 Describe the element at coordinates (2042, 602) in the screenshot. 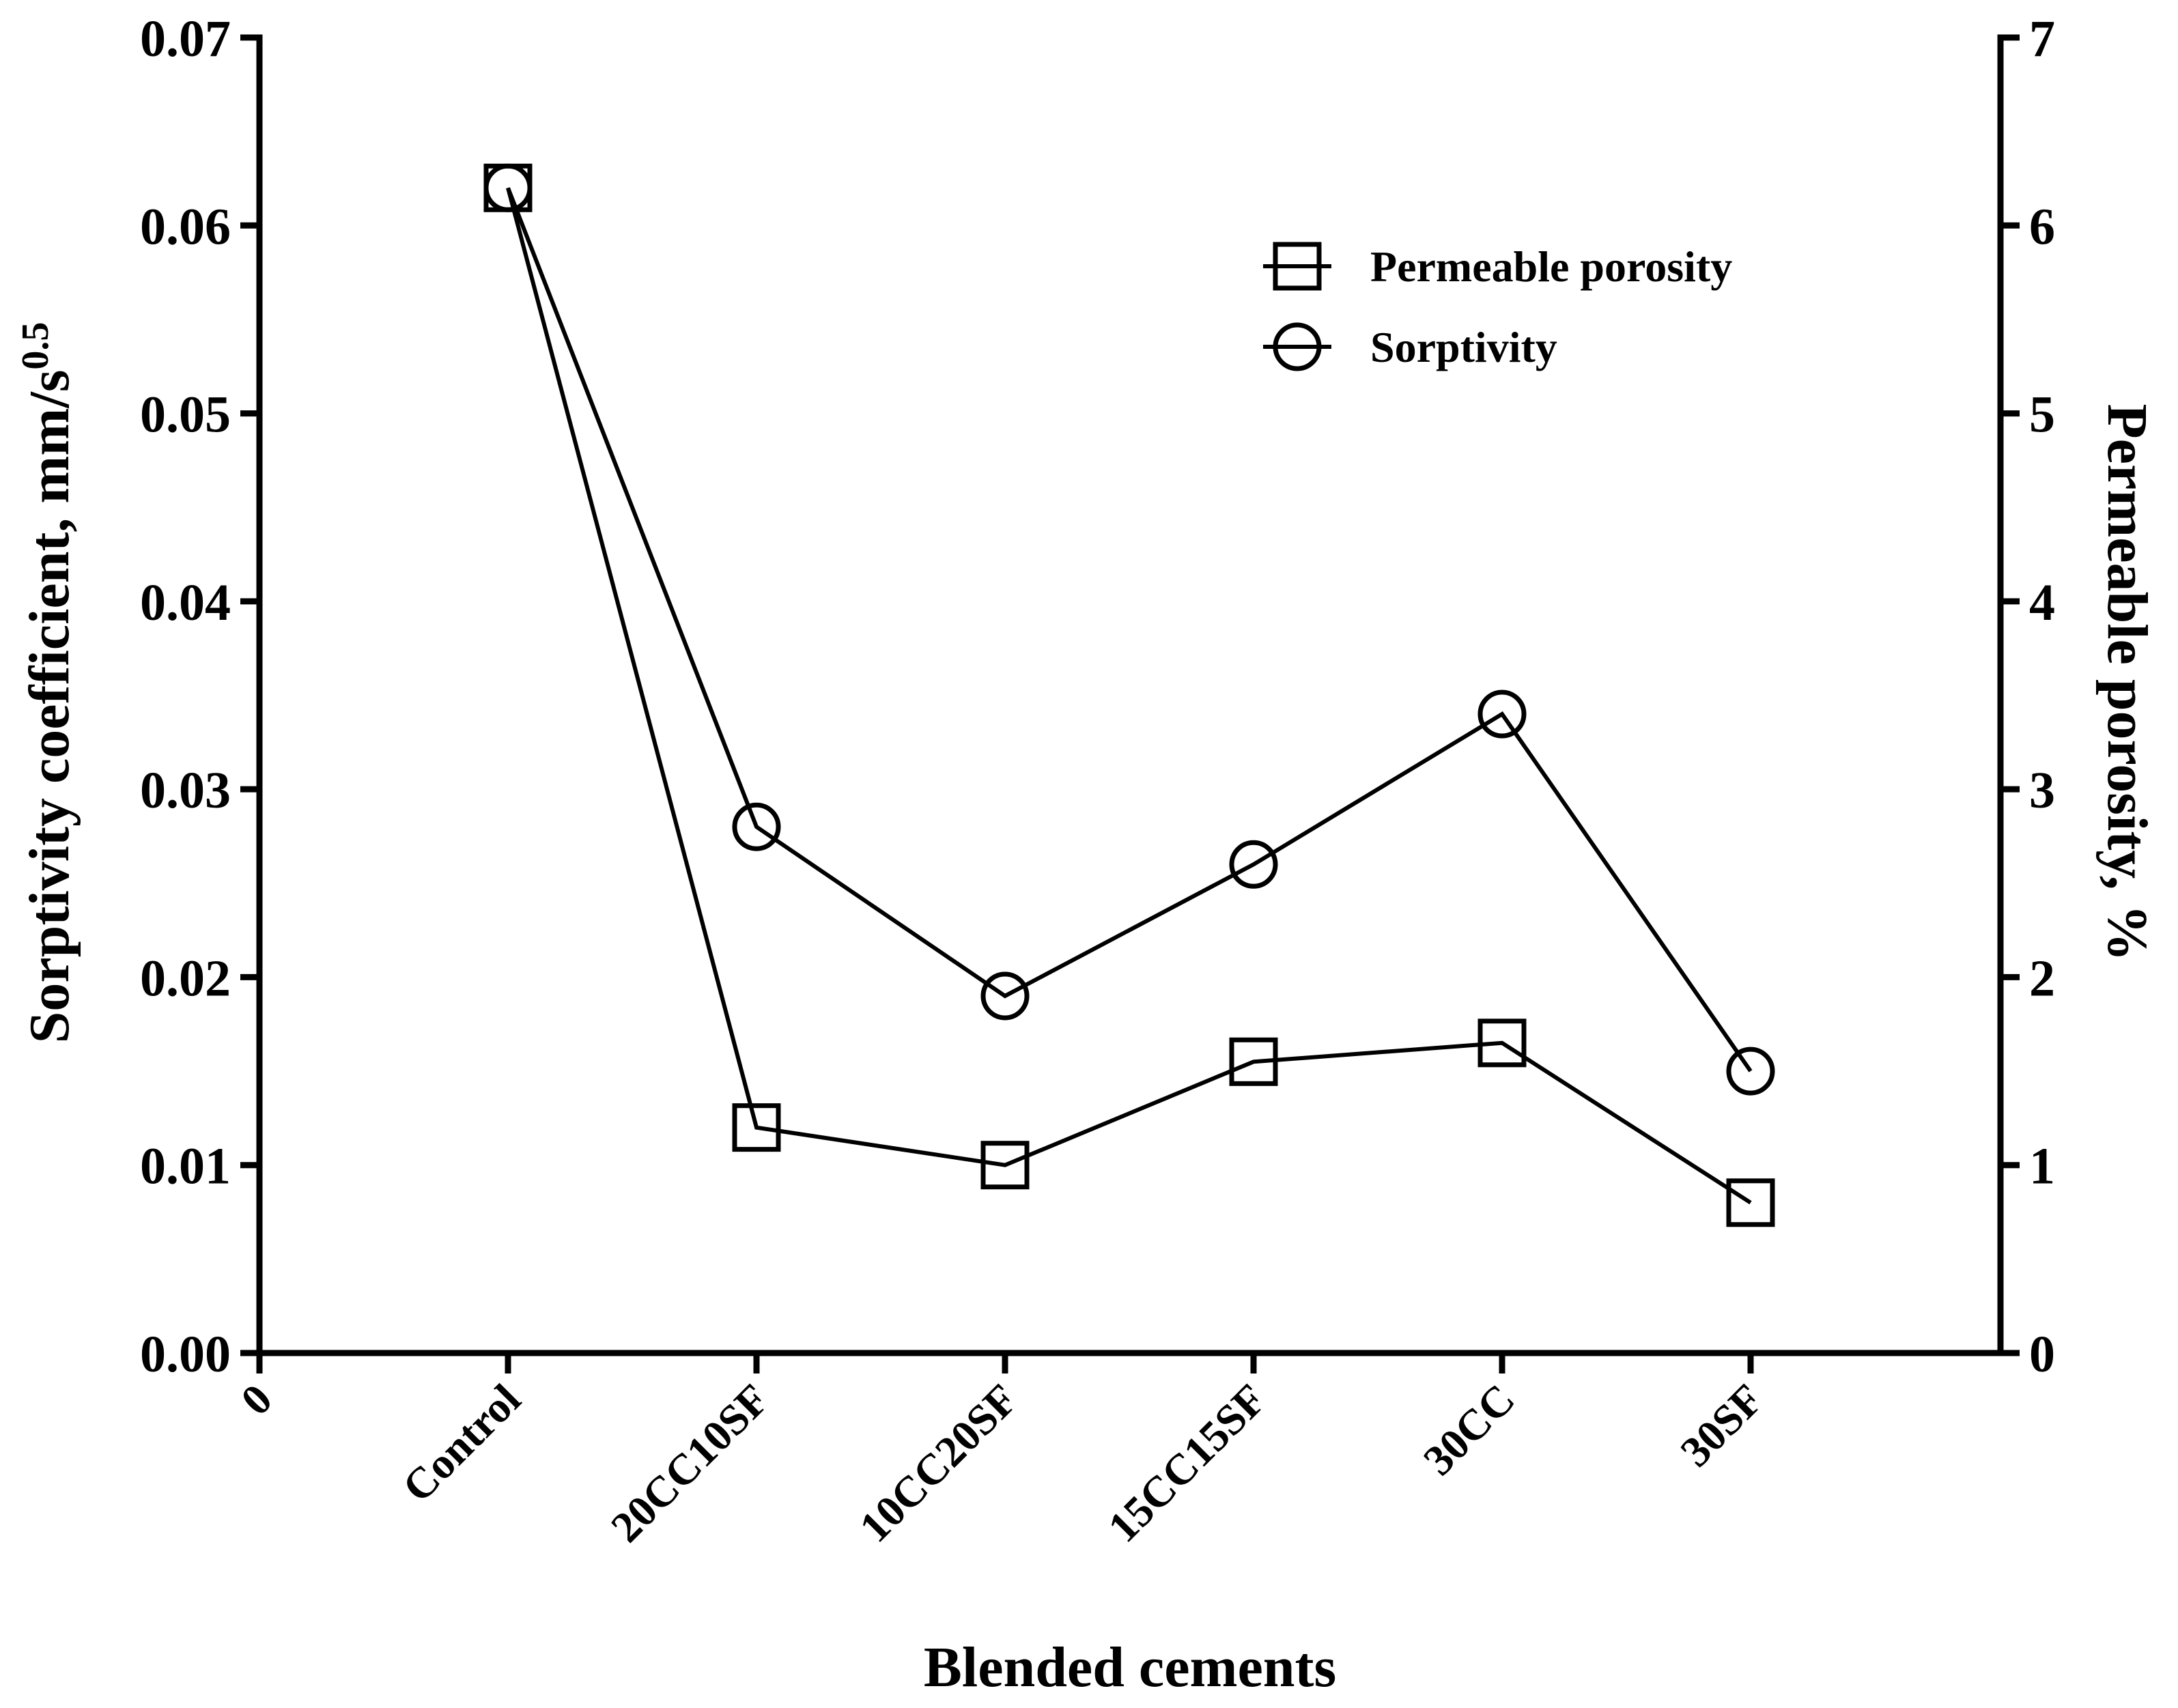

I see `right-tick-label: 4` at that location.